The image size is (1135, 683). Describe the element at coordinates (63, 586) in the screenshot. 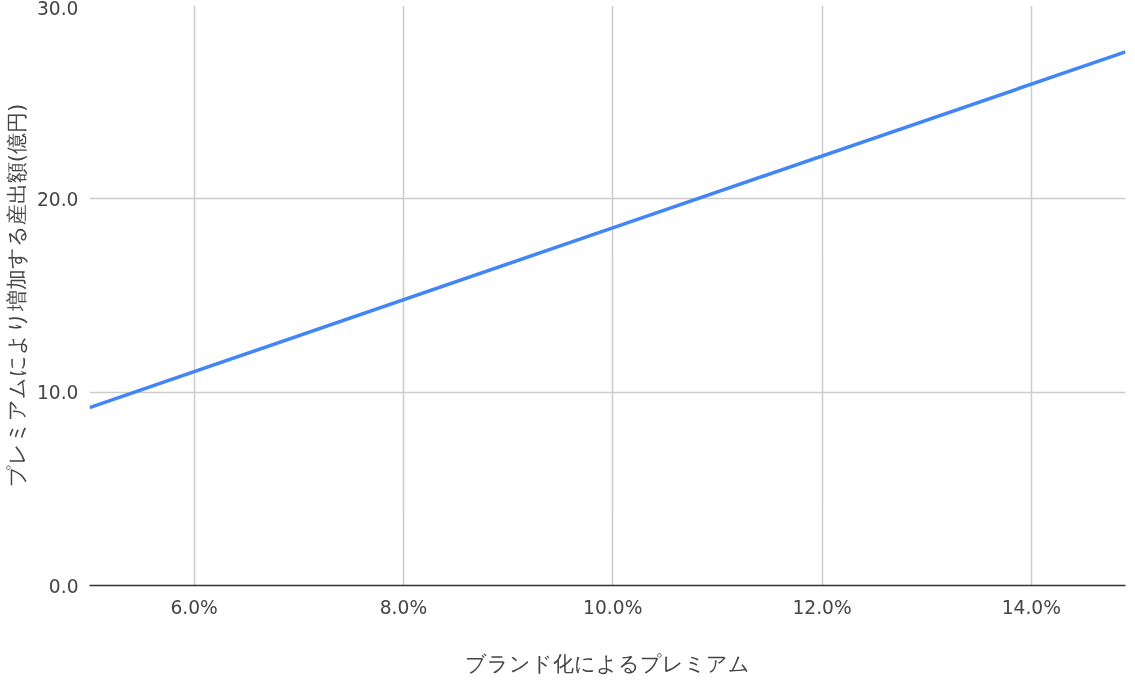

I see `y-tick-label: 0.0` at that location.